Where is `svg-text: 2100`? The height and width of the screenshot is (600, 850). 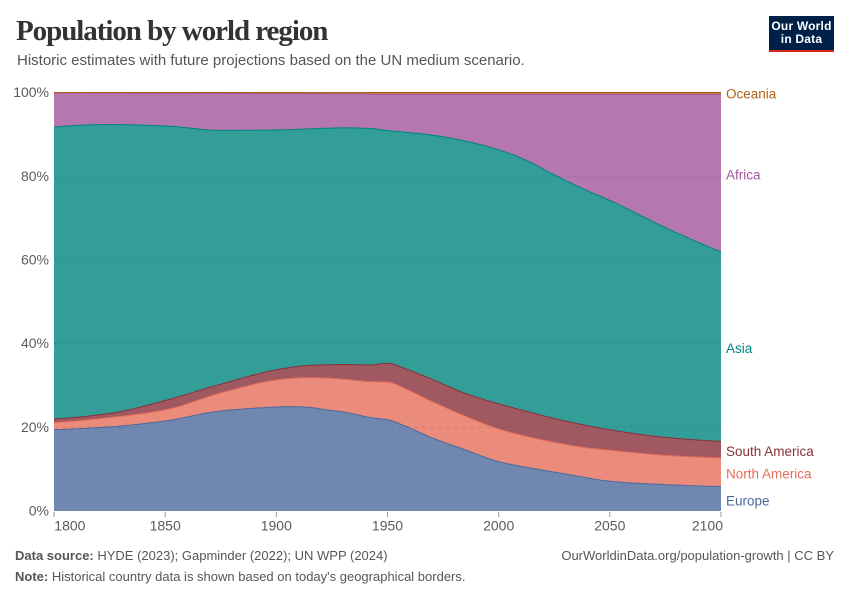
svg-text: 2100 is located at coordinates (707, 526).